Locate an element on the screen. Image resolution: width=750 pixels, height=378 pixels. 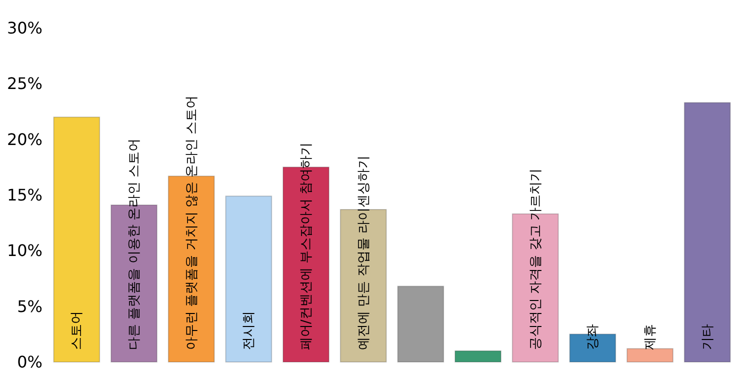
x-tick-label: 아무런 플랫폼을 거치지 않은 온라인 스토어 is located at coordinates (192, 222).